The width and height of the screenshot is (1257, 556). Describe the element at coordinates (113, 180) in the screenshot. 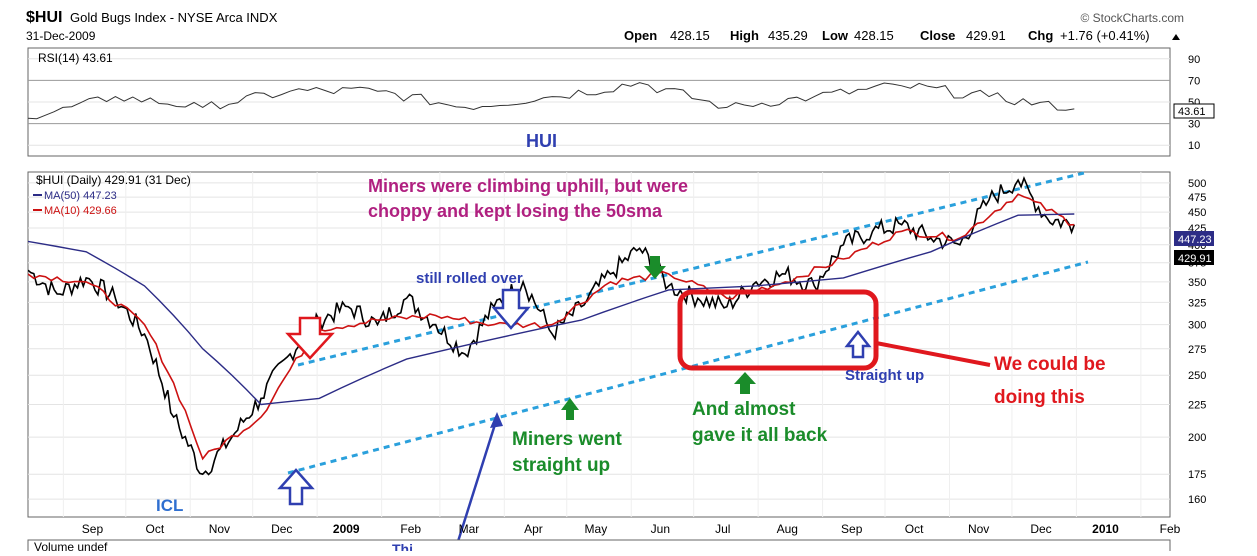

I see `price-label: $HUI (Daily) 429.91 (31 Dec)` at that location.